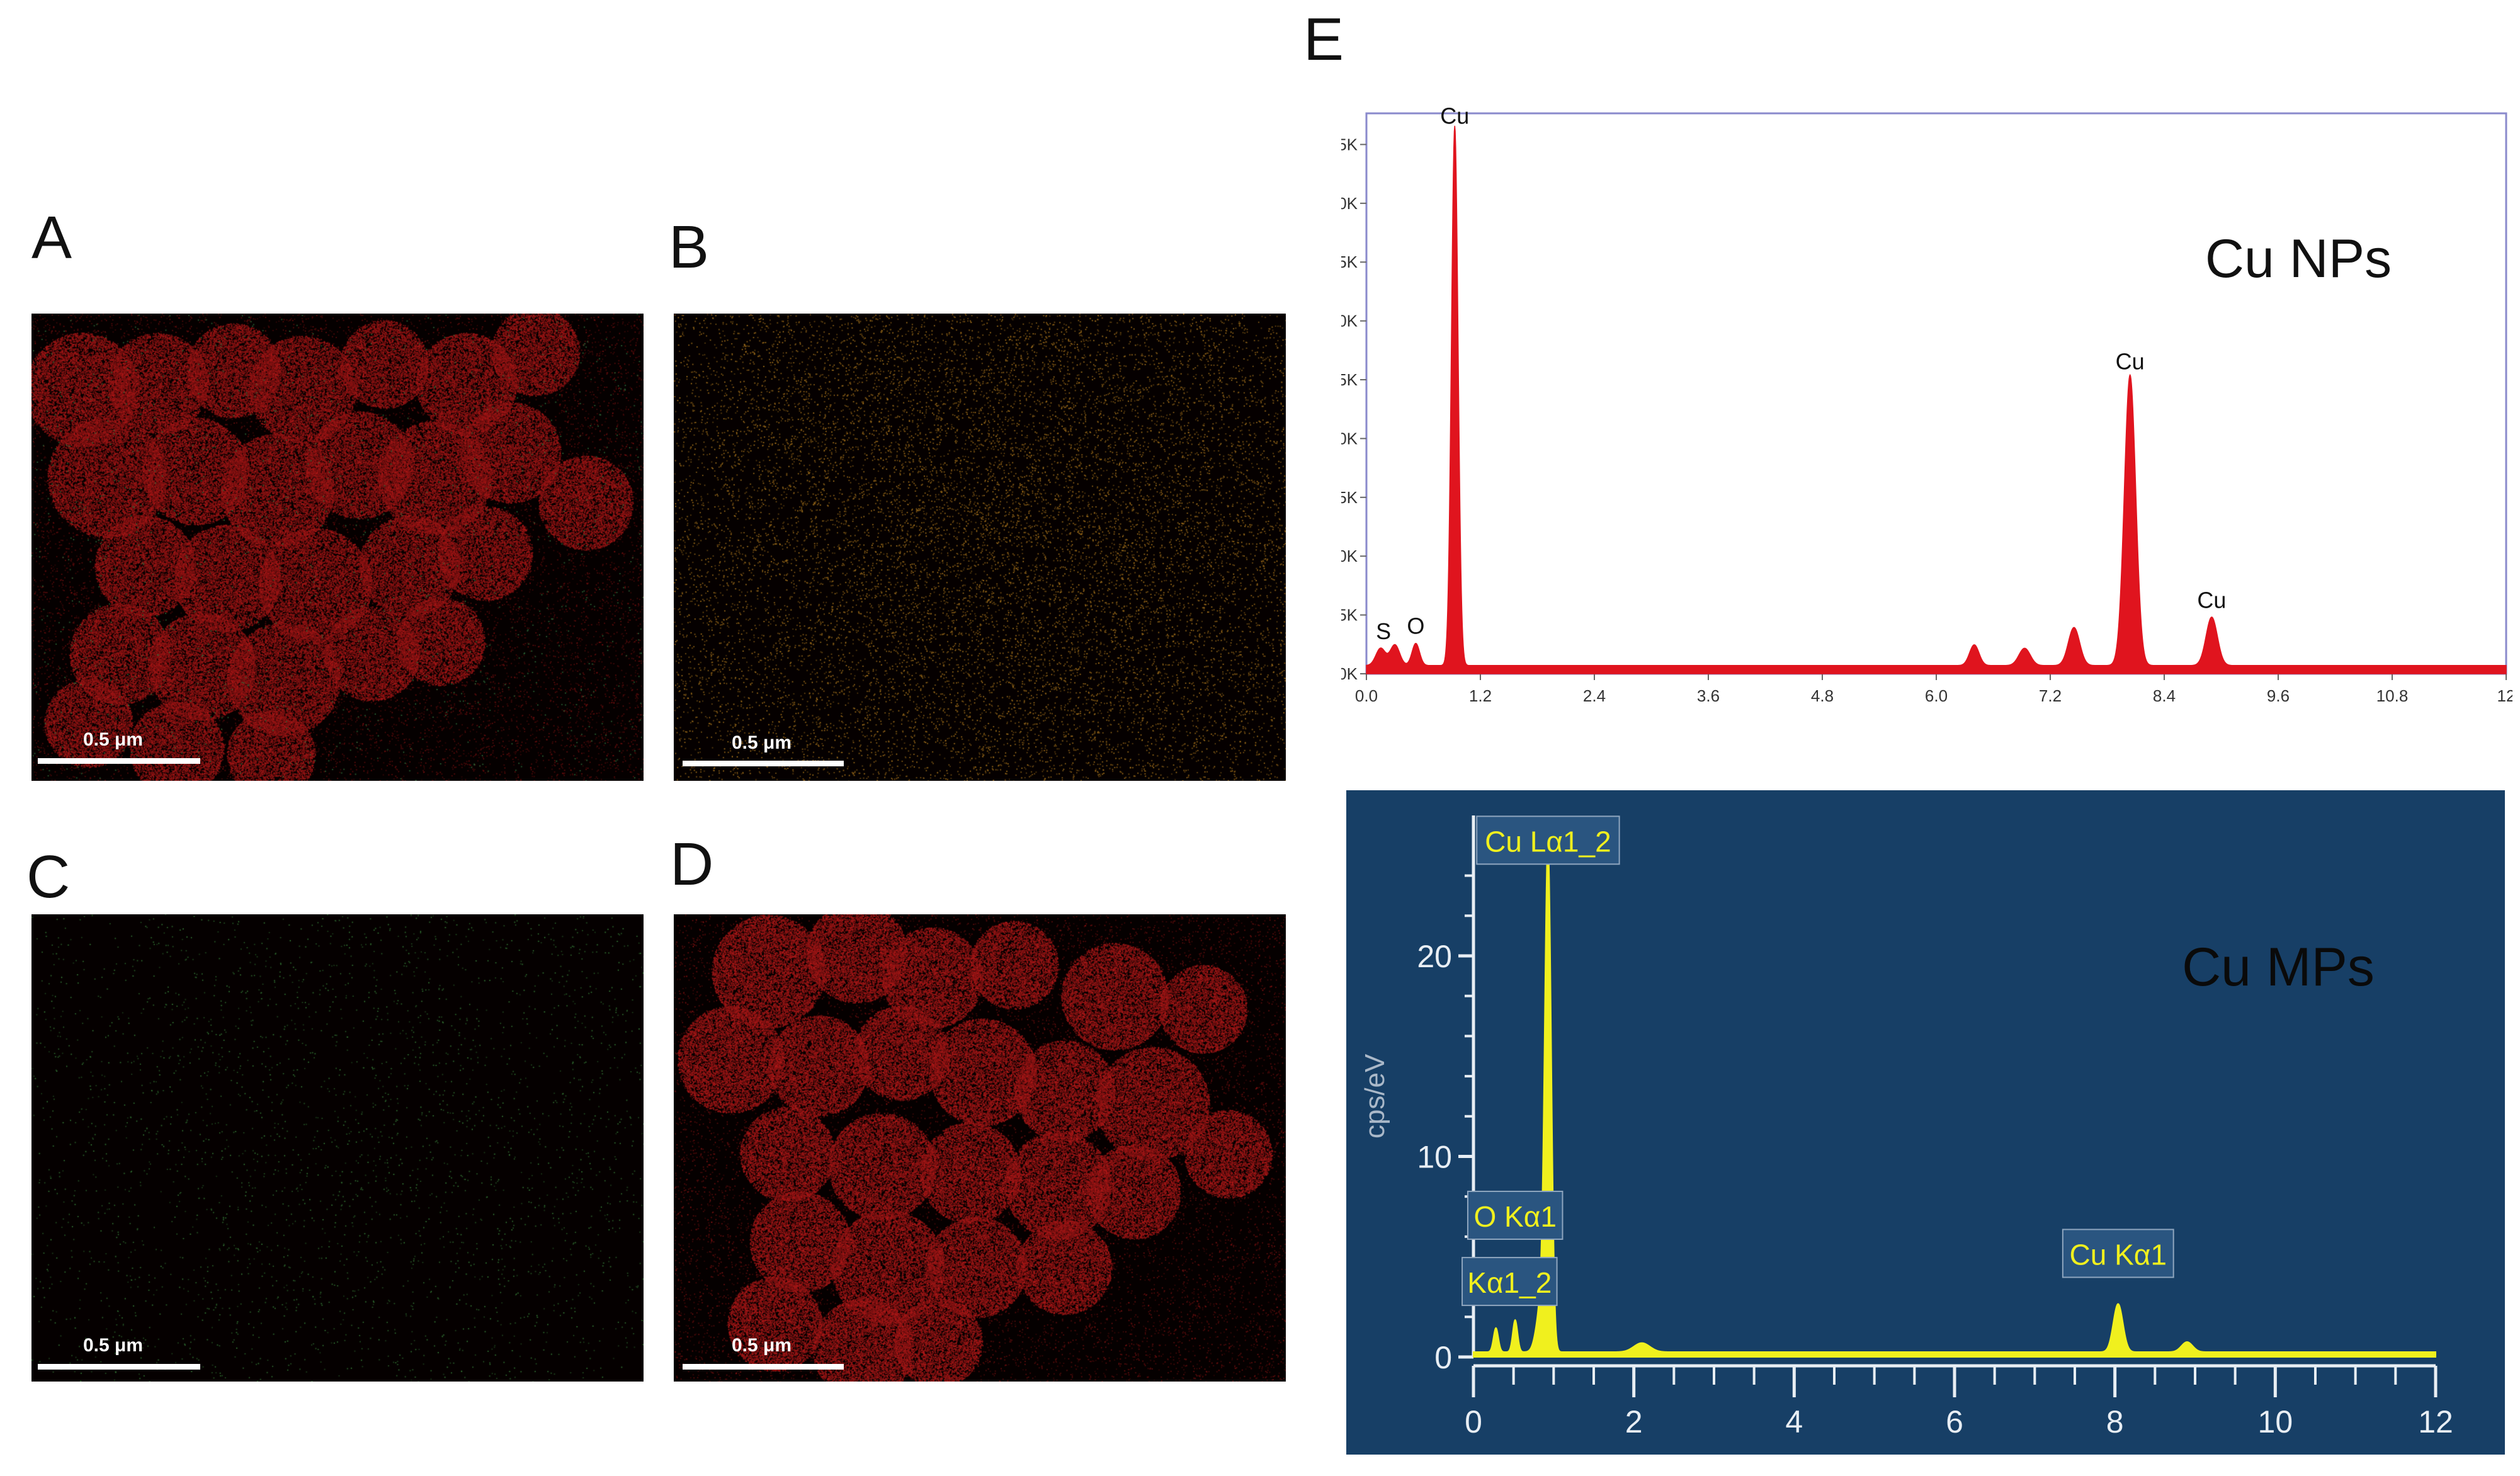 This screenshot has width=2520, height=1476. Describe the element at coordinates (51, 237) in the screenshot. I see `panel-letter-a: A` at that location.